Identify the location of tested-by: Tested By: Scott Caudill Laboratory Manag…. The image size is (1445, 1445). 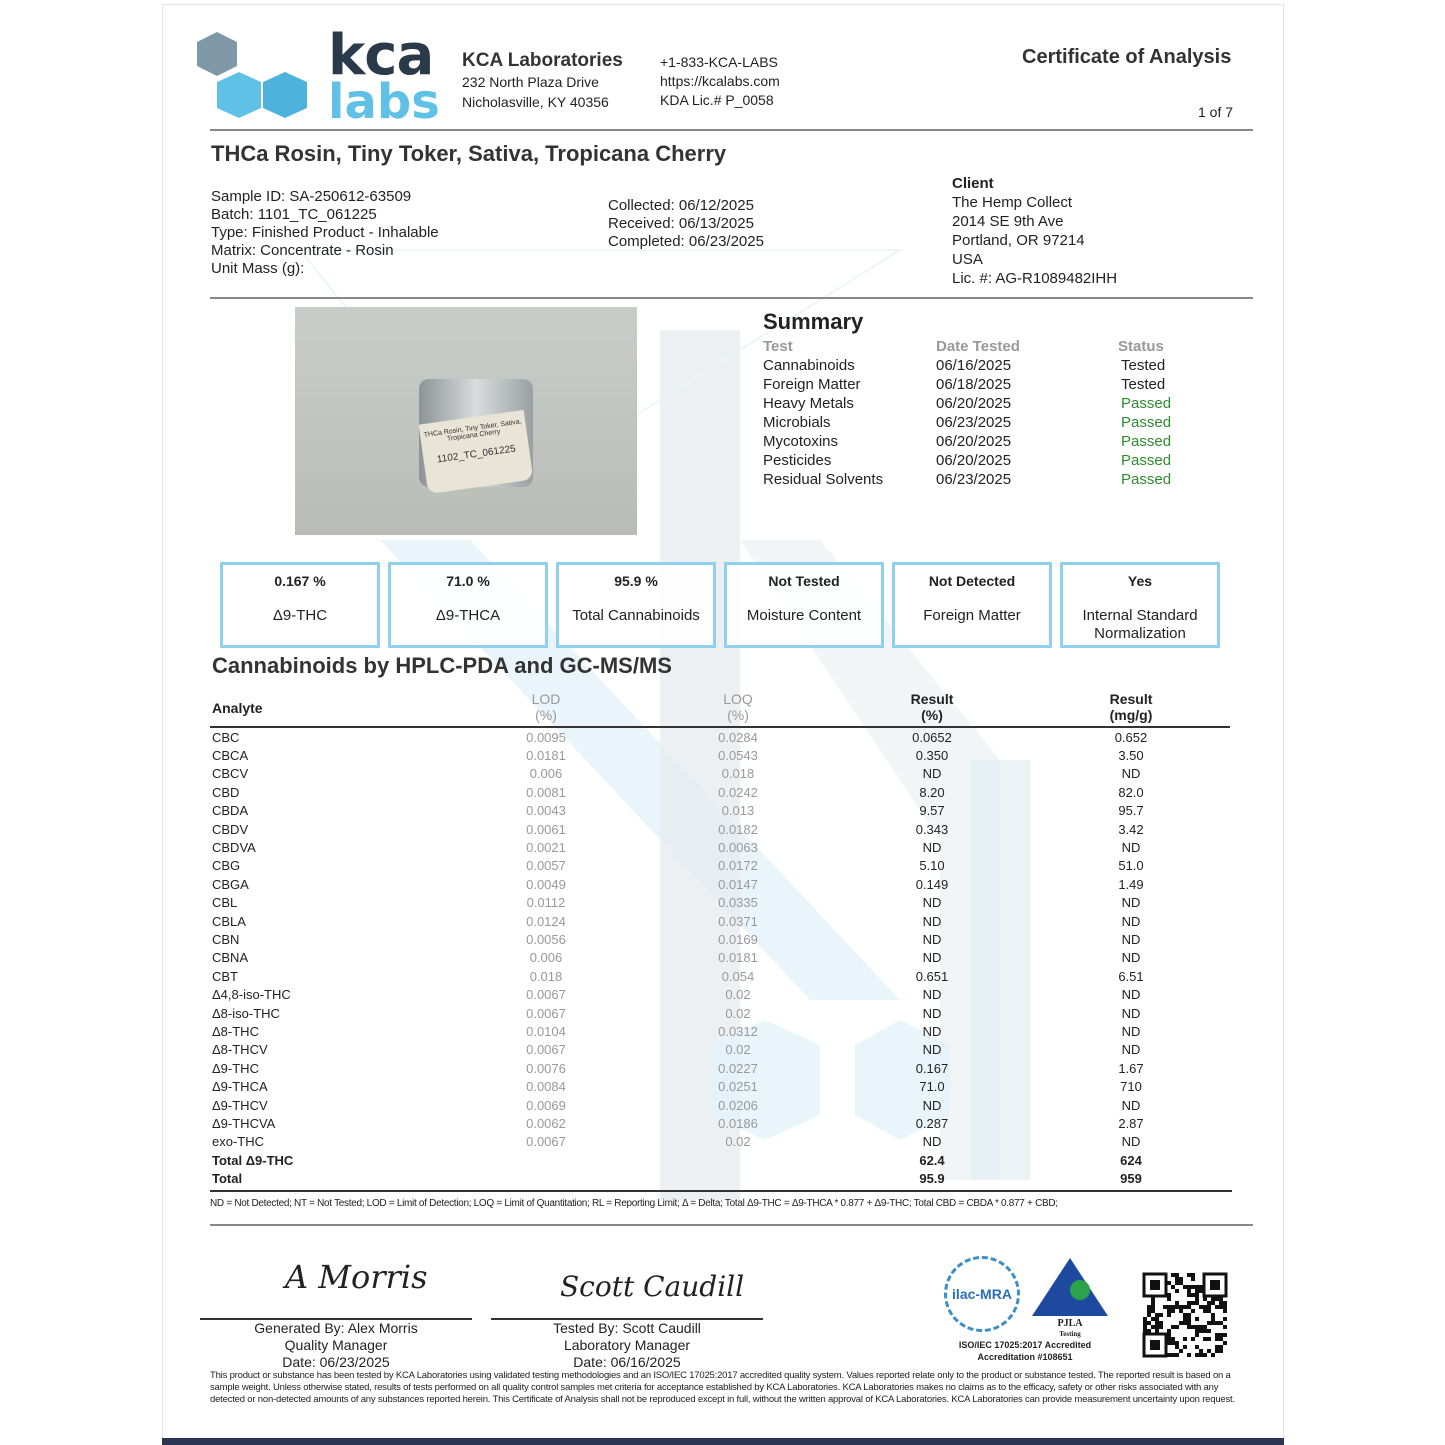
(627, 1345).